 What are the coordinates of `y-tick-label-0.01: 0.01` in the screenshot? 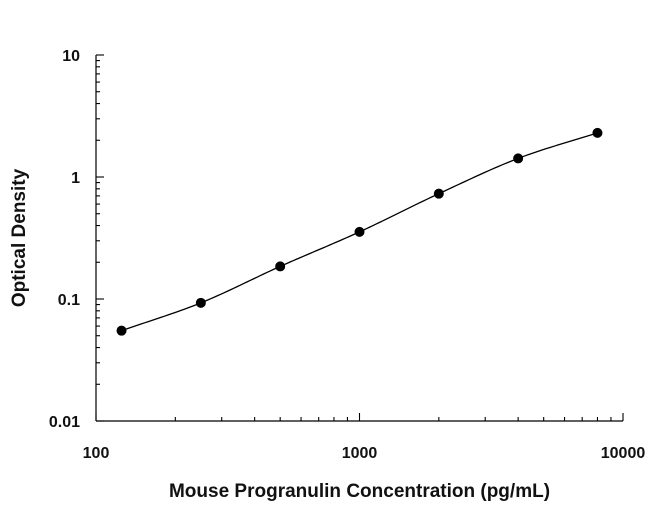 It's located at (64, 422).